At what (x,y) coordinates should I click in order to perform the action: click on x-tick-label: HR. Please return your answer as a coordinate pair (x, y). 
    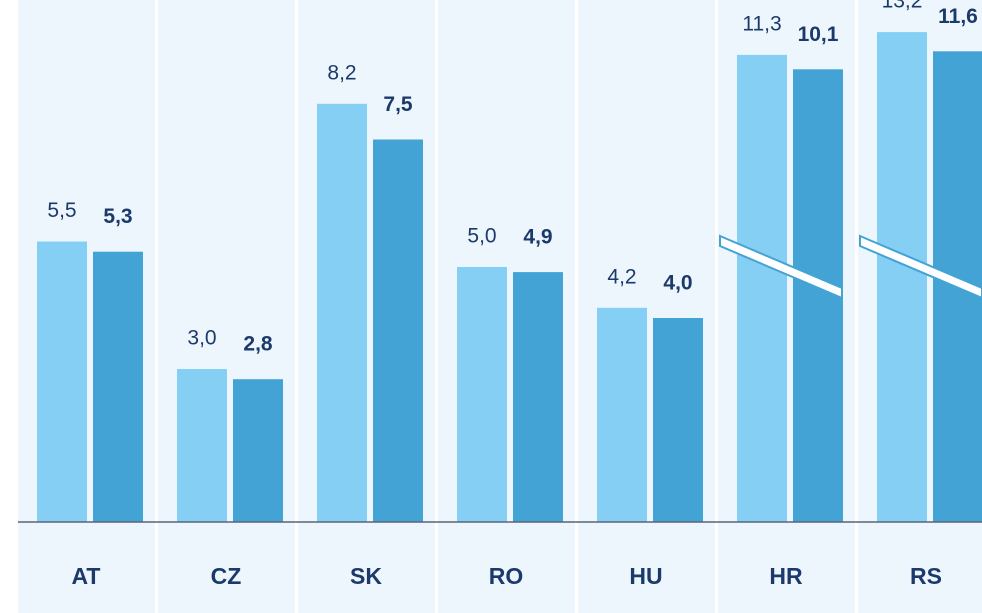
    Looking at the image, I should click on (786, 576).